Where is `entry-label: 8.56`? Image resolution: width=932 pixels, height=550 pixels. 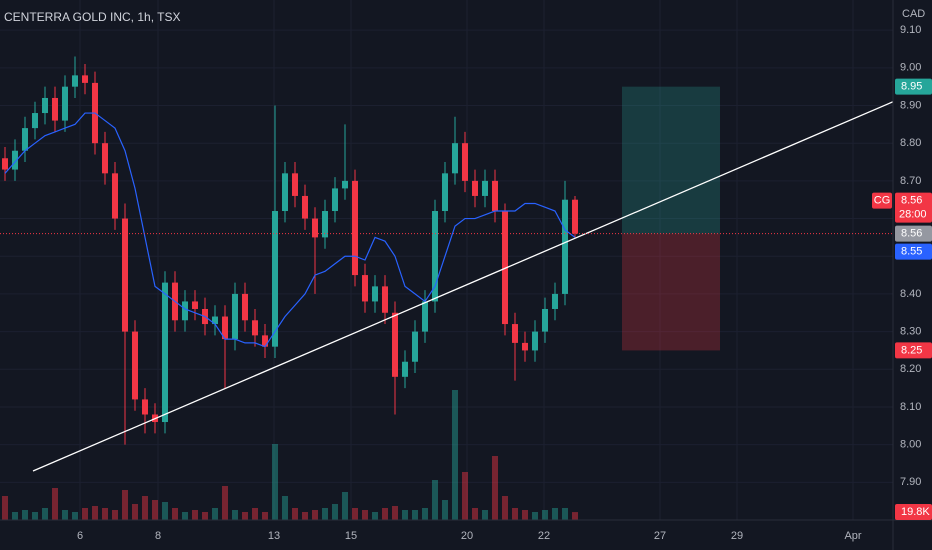
entry-label: 8.56 is located at coordinates (911, 234).